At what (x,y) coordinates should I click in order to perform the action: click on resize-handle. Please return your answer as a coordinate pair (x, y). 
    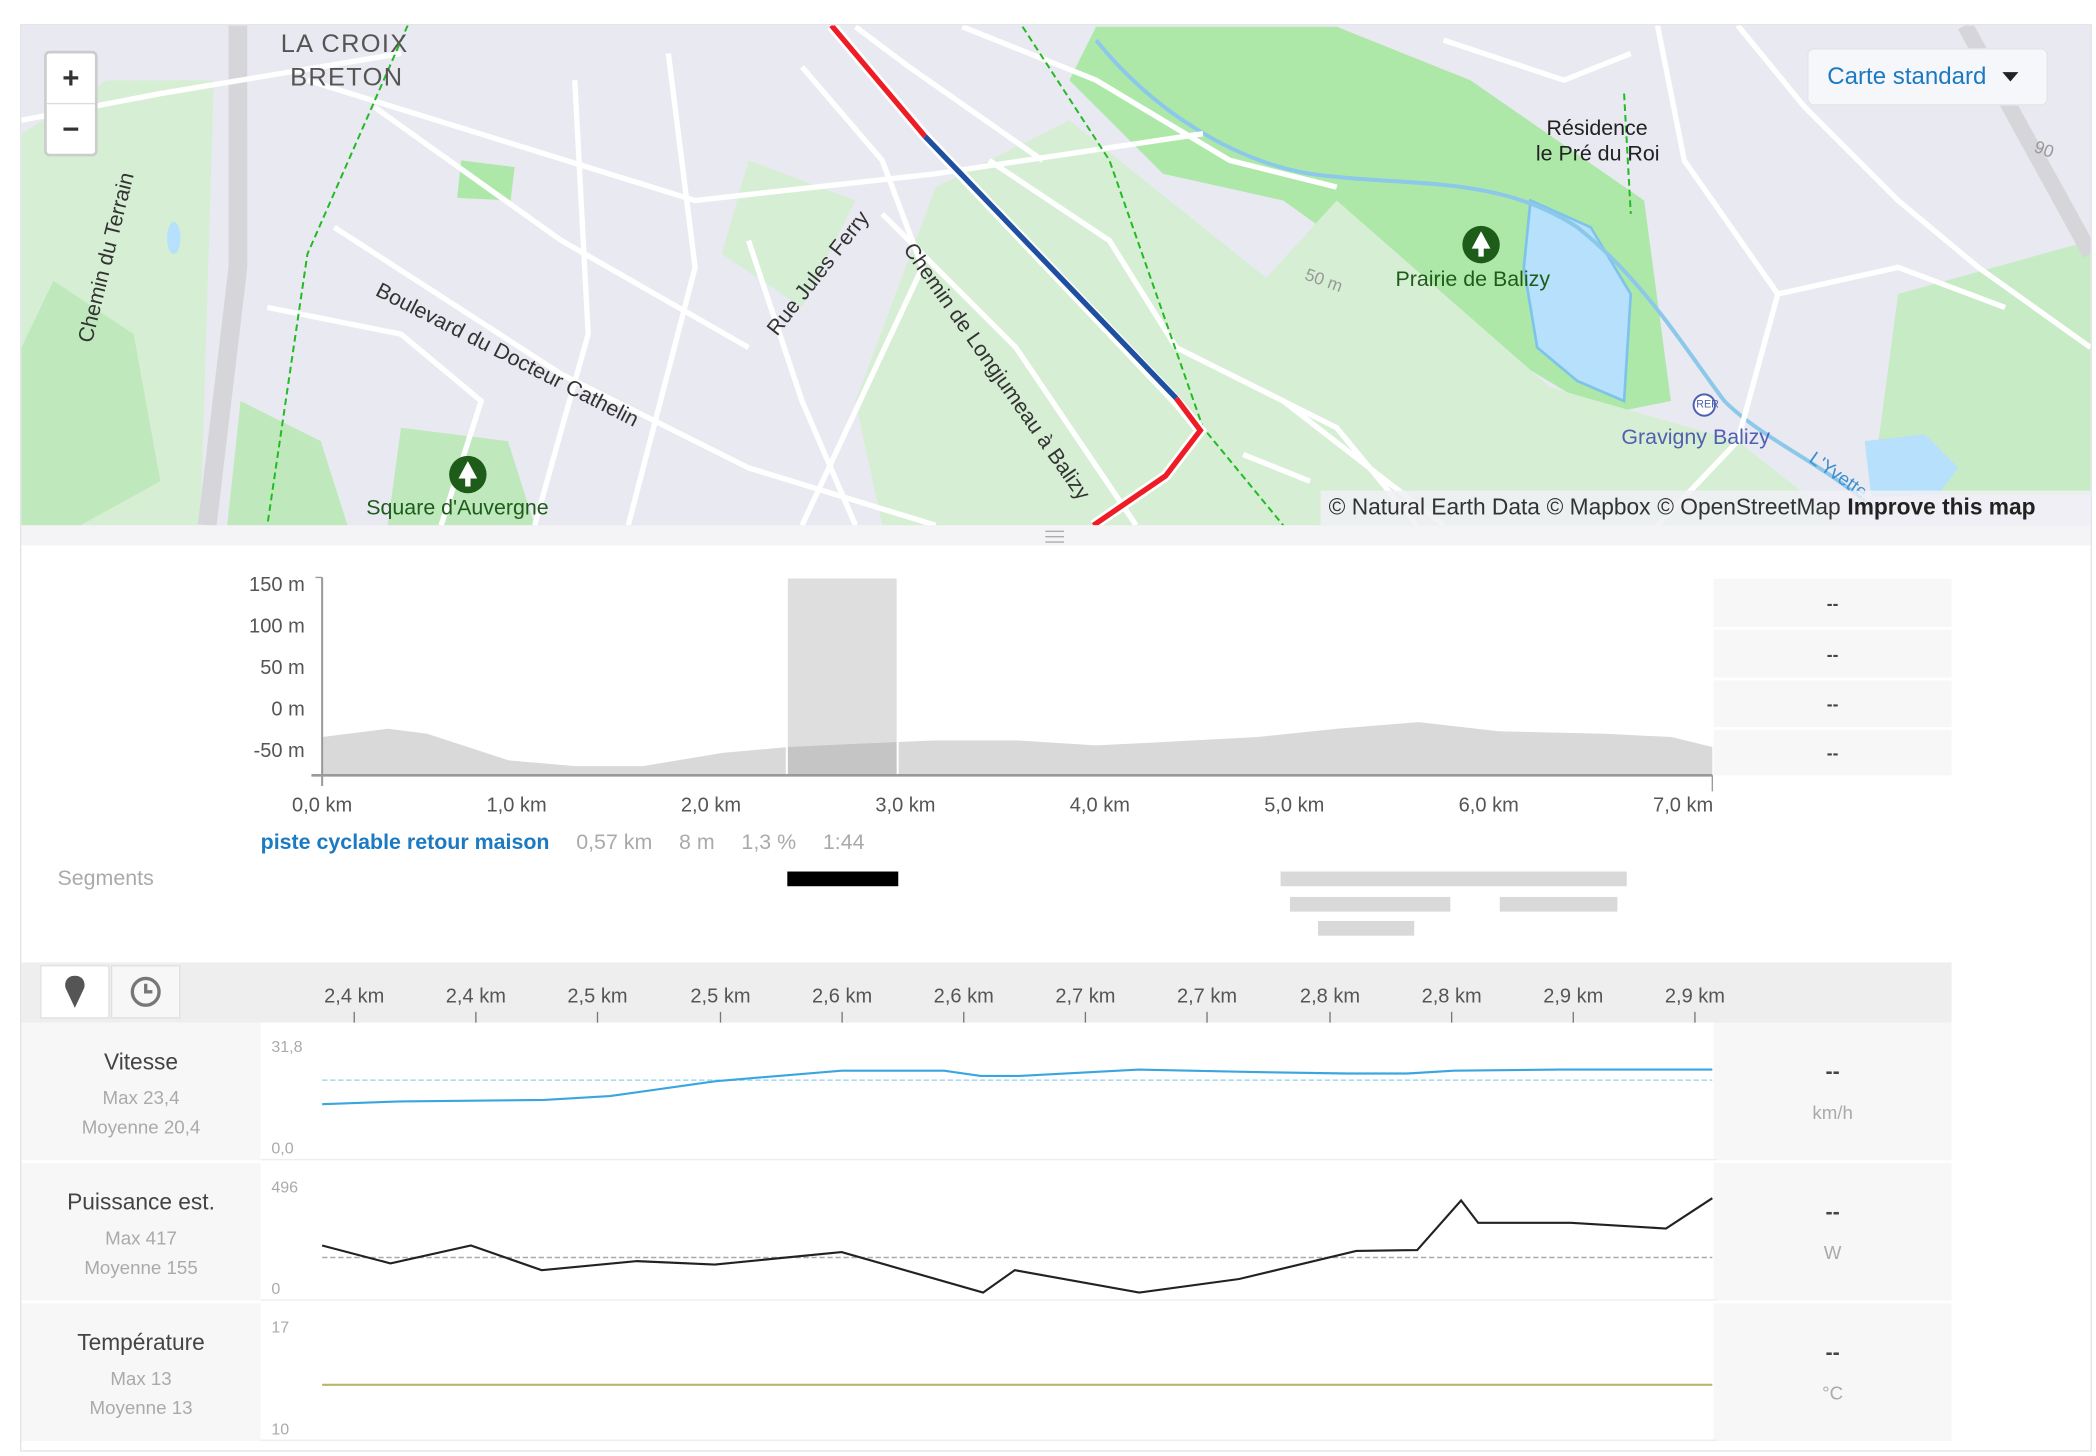
    Looking at the image, I should click on (1056, 535).